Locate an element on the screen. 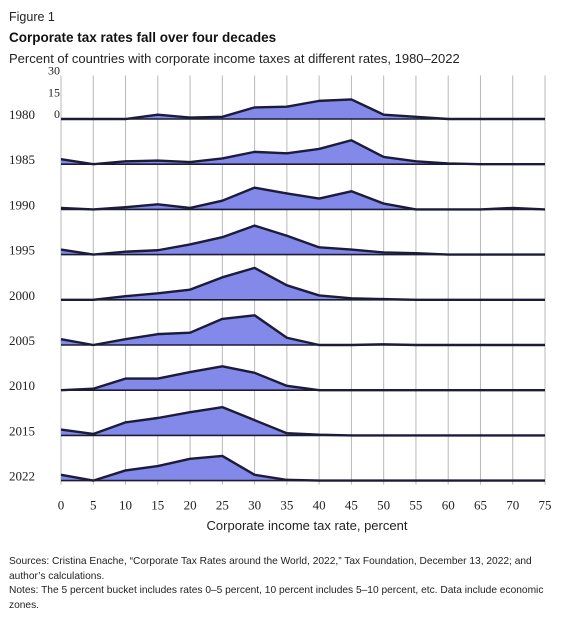 The width and height of the screenshot is (573, 638). y-tick-label-15: 15 is located at coordinates (54, 92).